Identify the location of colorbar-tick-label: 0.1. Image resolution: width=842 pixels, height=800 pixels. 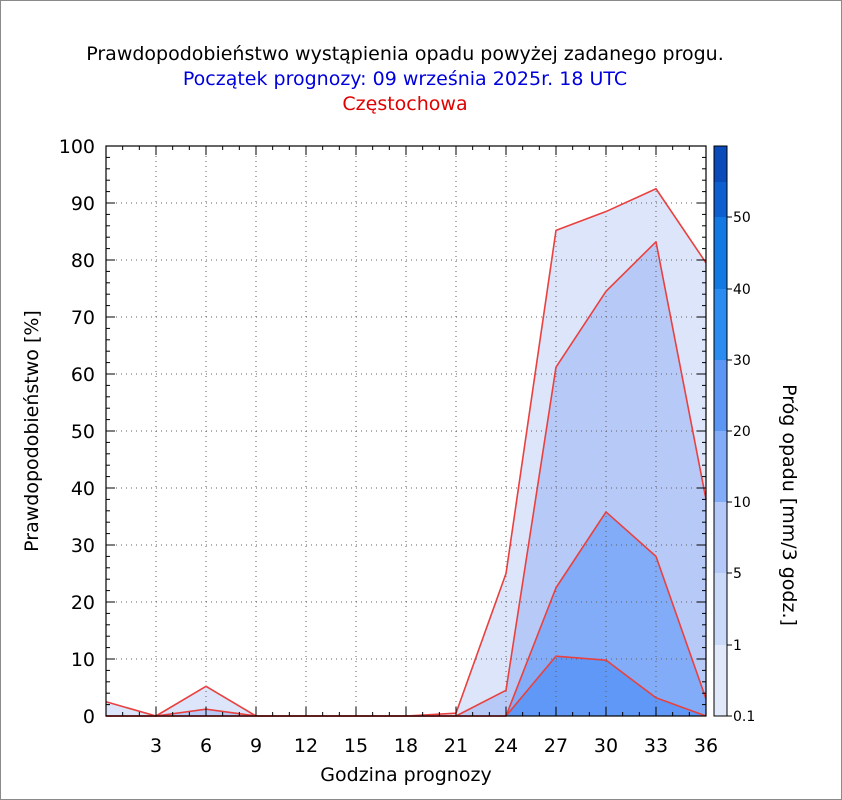
(744, 717).